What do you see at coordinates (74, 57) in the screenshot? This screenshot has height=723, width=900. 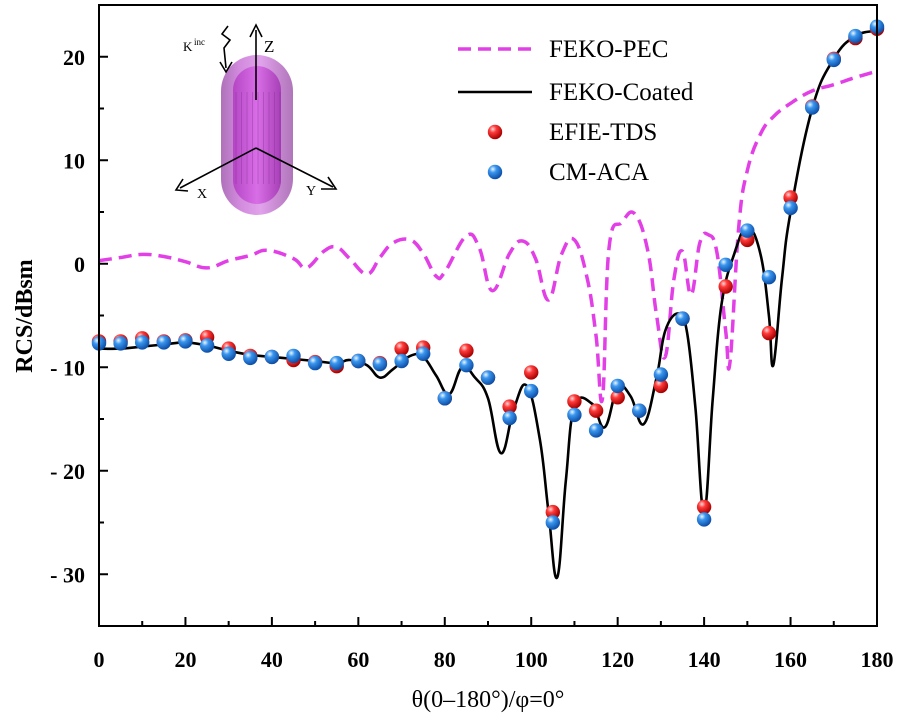 I see `y-tick-label: 20` at bounding box center [74, 57].